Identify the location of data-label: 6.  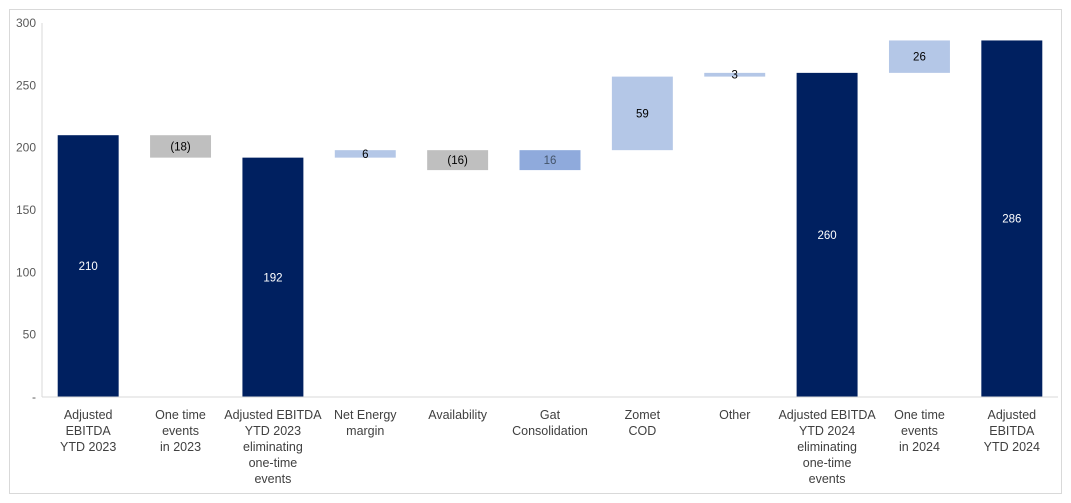
(365, 155).